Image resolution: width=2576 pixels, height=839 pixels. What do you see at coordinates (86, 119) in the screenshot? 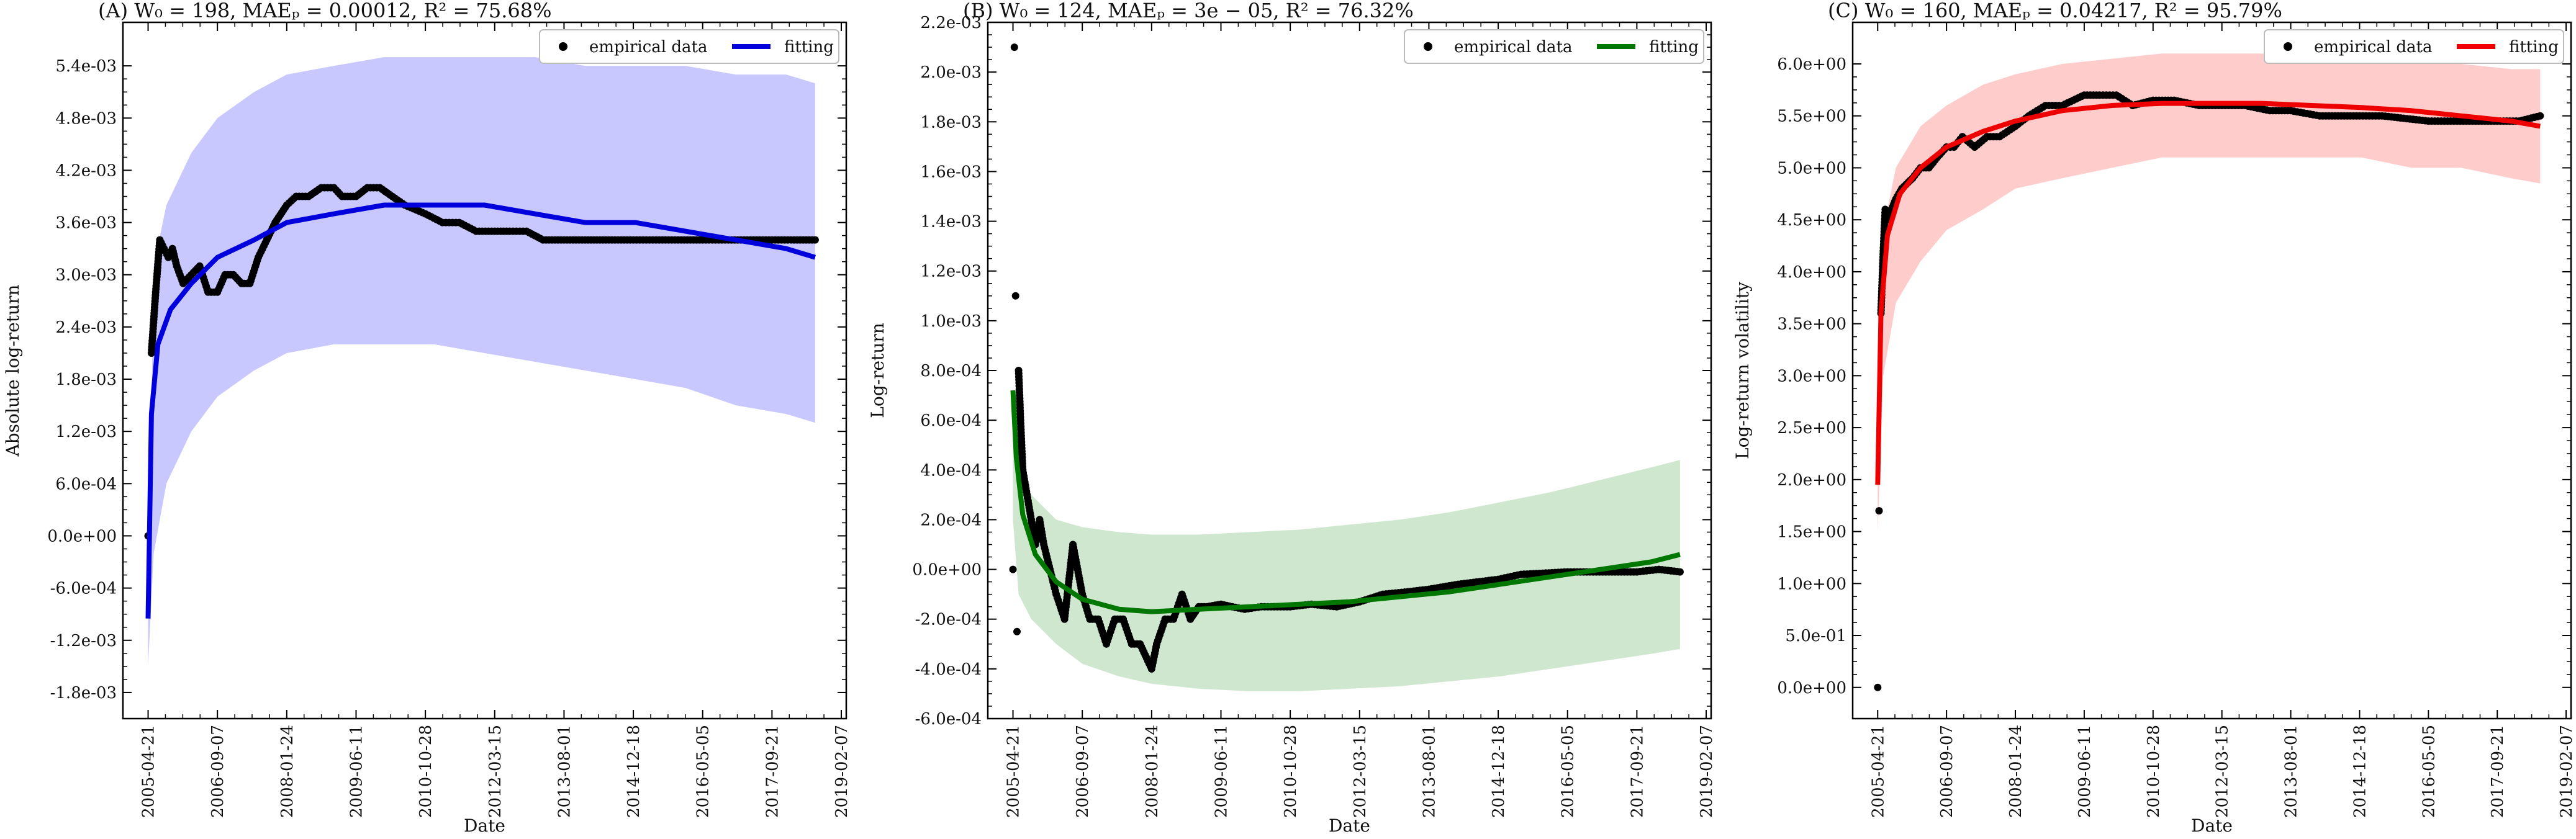
I see `y-tick-label: 4.8e-03` at bounding box center [86, 119].